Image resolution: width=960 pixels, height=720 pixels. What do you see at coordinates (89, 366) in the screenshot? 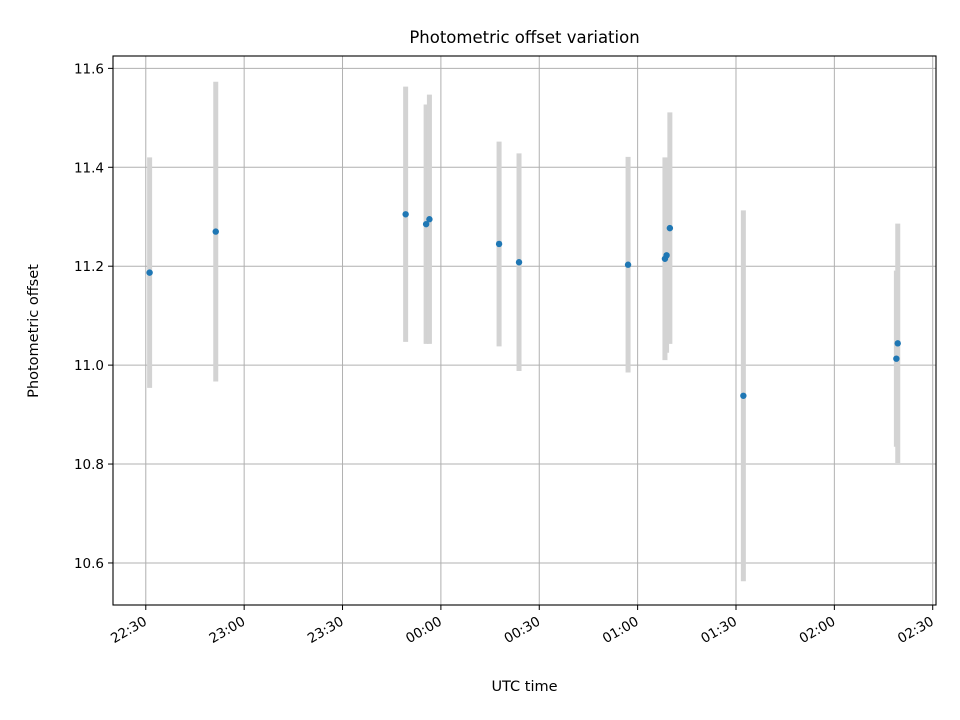
I see `y-tick-label: 11.0` at bounding box center [89, 366].